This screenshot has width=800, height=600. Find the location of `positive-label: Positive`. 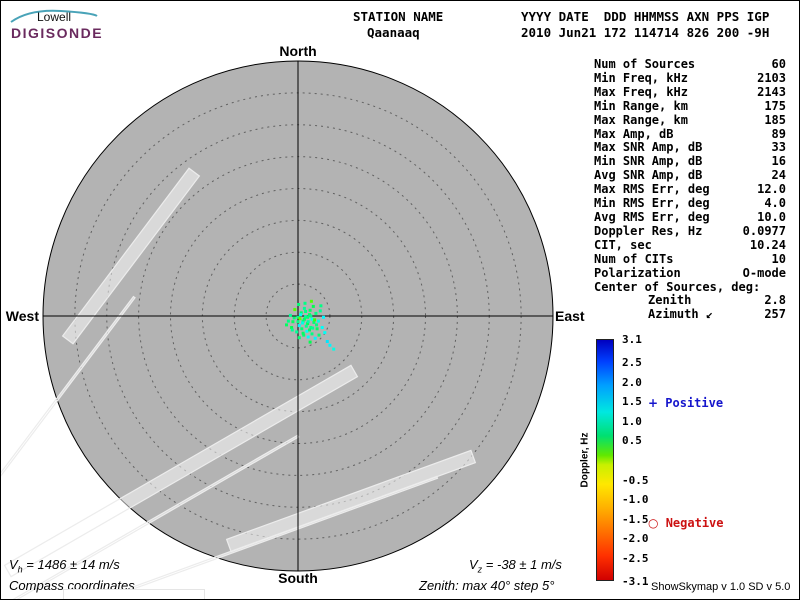

positive-label: Positive is located at coordinates (691, 403).